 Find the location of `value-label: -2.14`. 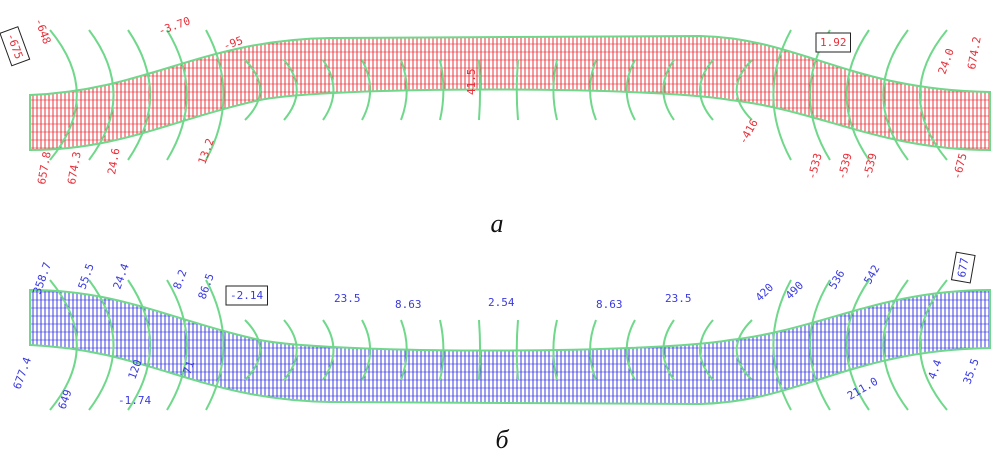

value-label: -2.14 is located at coordinates (246, 295).